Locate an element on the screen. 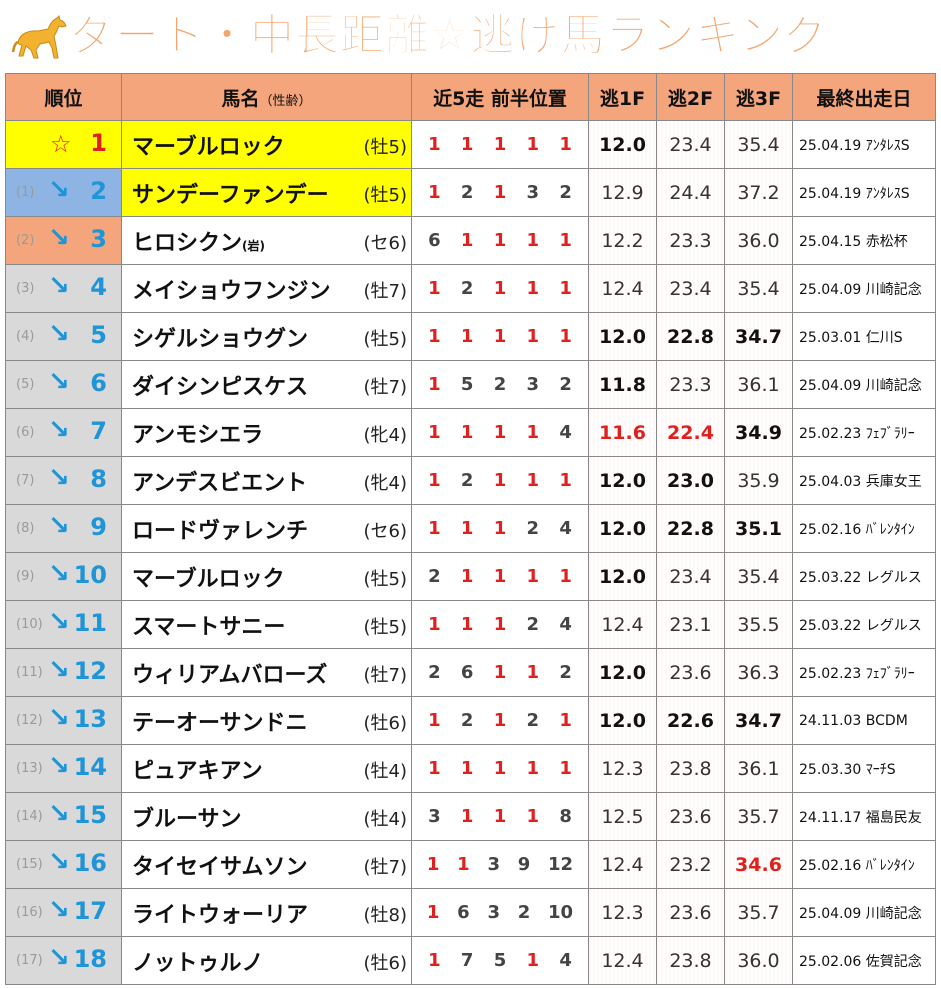 The height and width of the screenshot is (988, 941). previous-rank: (4) is located at coordinates (25, 336).